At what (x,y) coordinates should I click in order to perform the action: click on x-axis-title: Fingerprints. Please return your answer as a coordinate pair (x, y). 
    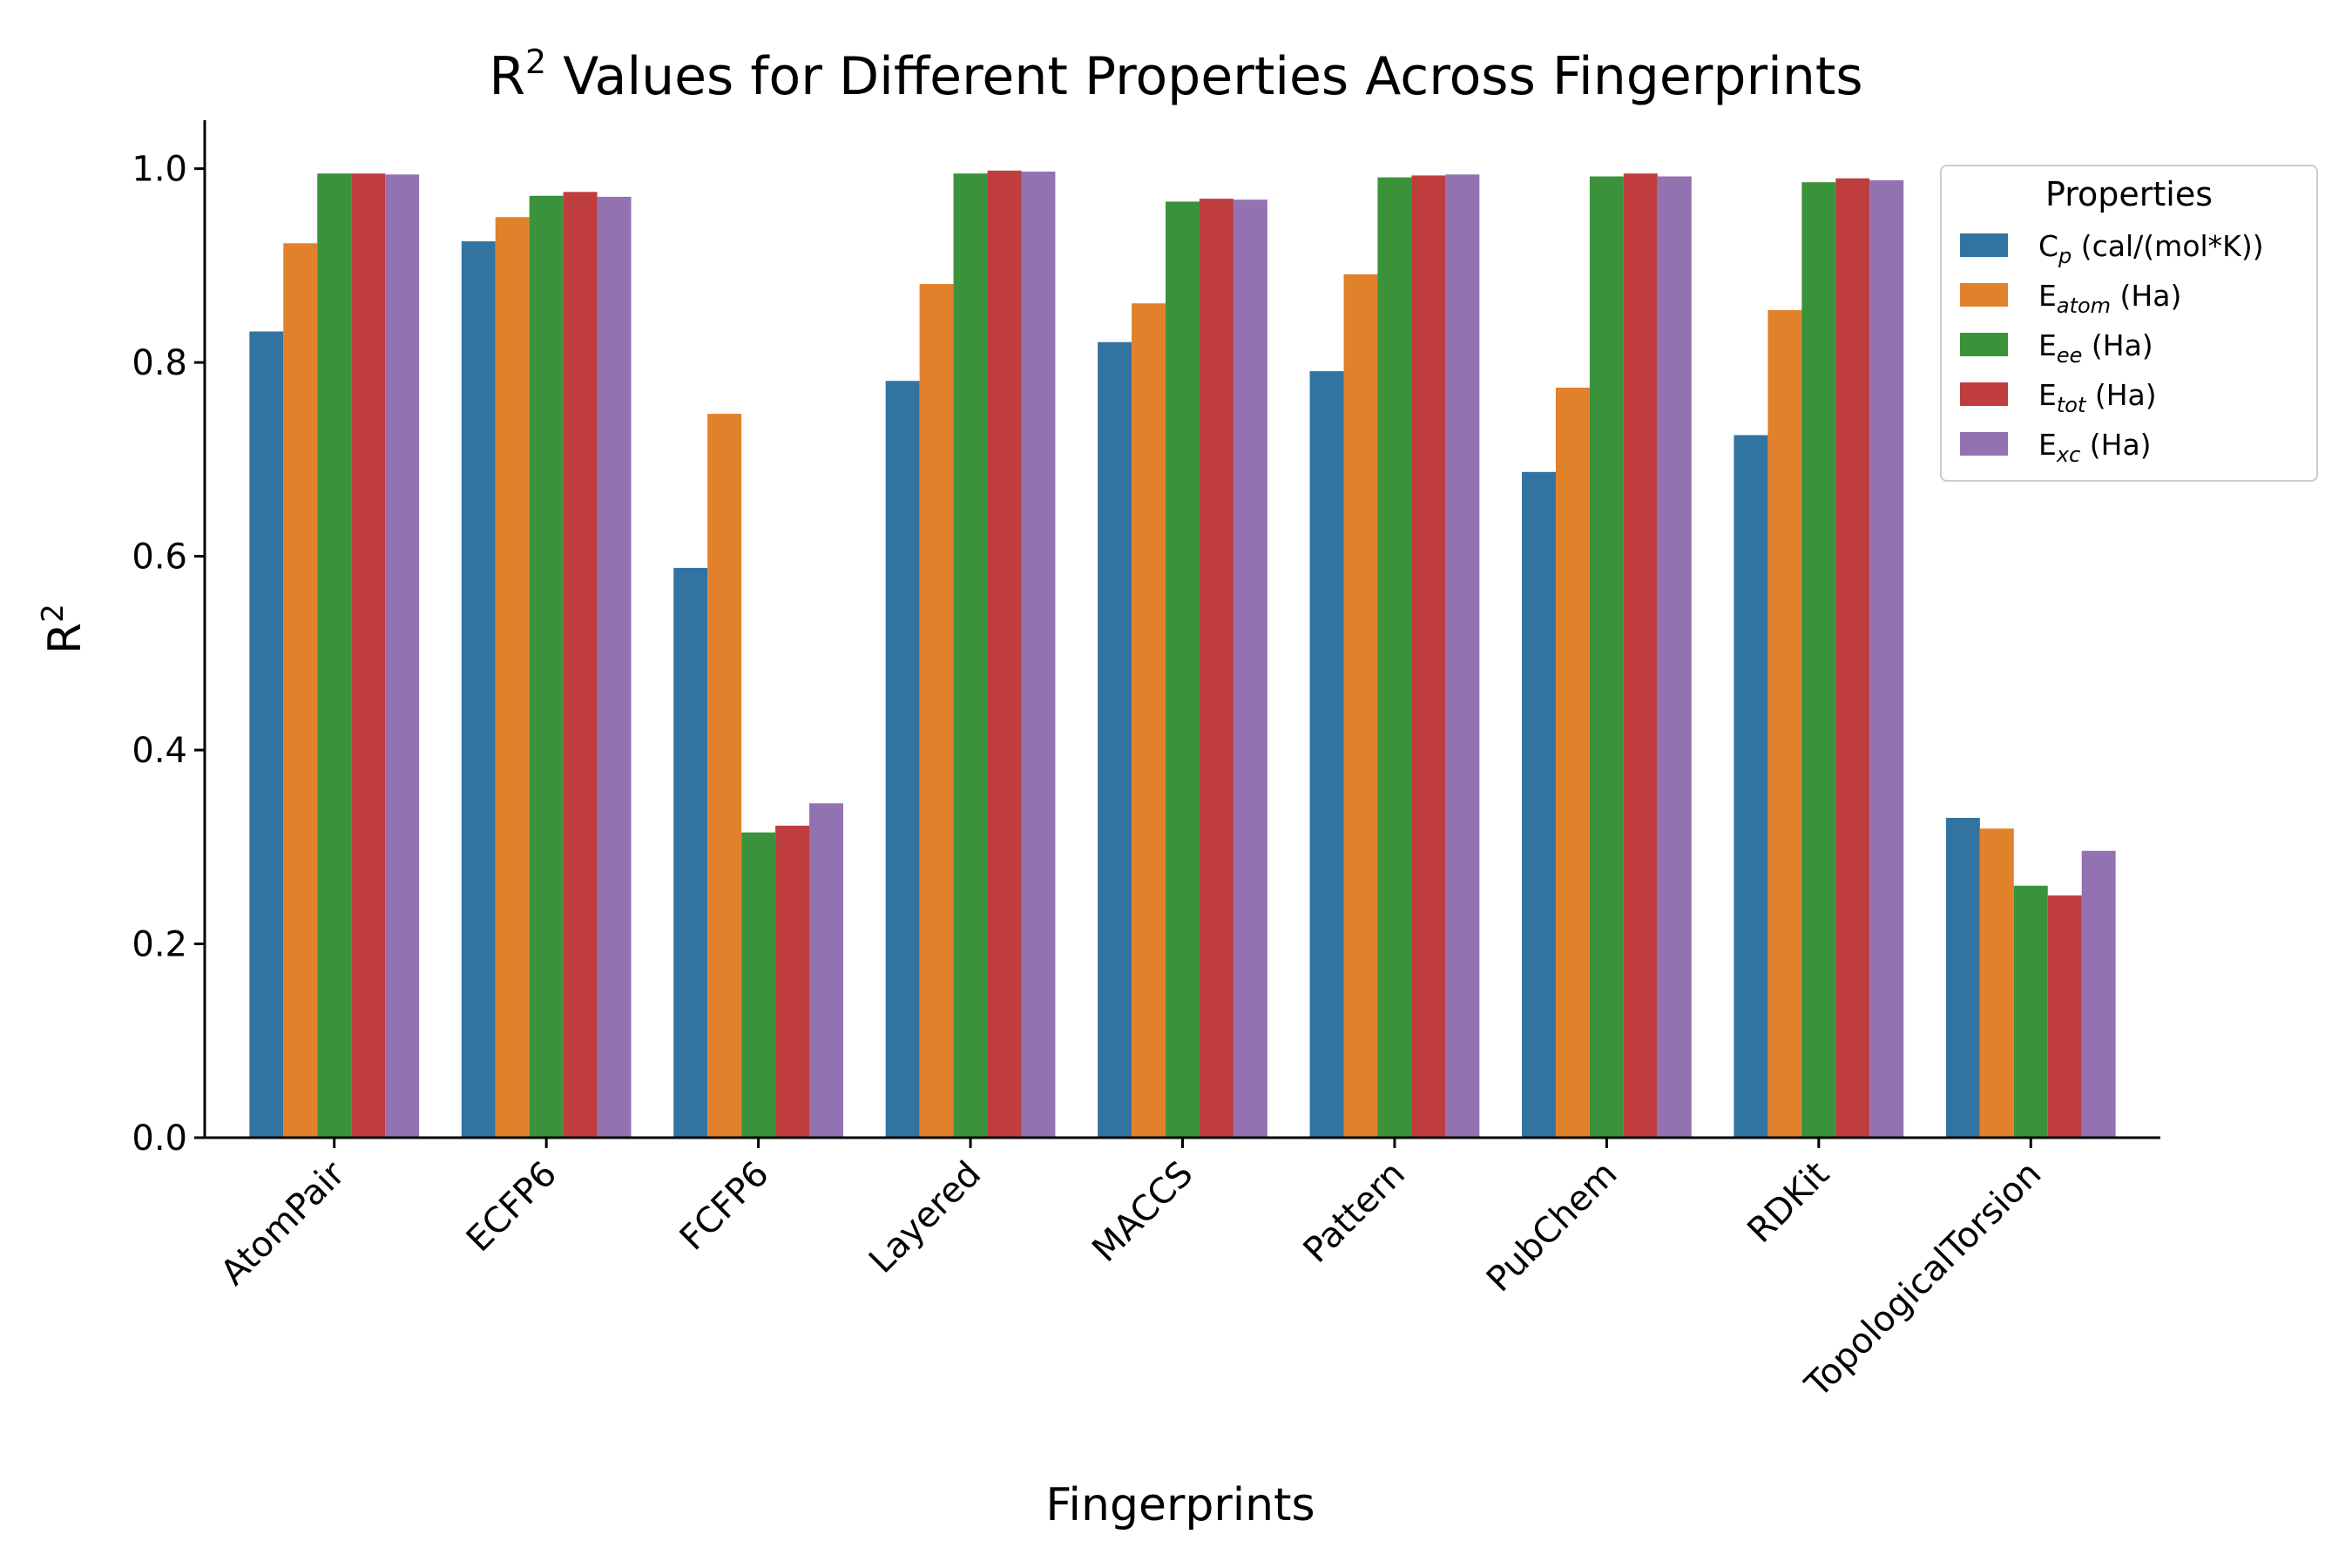
    Looking at the image, I should click on (1180, 1505).